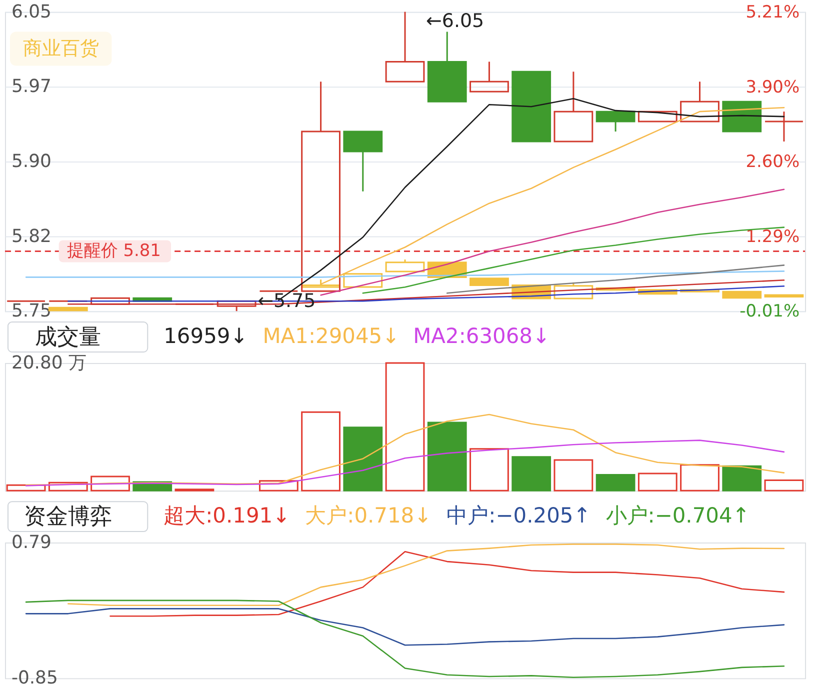 The height and width of the screenshot is (696, 817). What do you see at coordinates (678, 516) in the screenshot?
I see `text: 小户:−0.704↑` at bounding box center [678, 516].